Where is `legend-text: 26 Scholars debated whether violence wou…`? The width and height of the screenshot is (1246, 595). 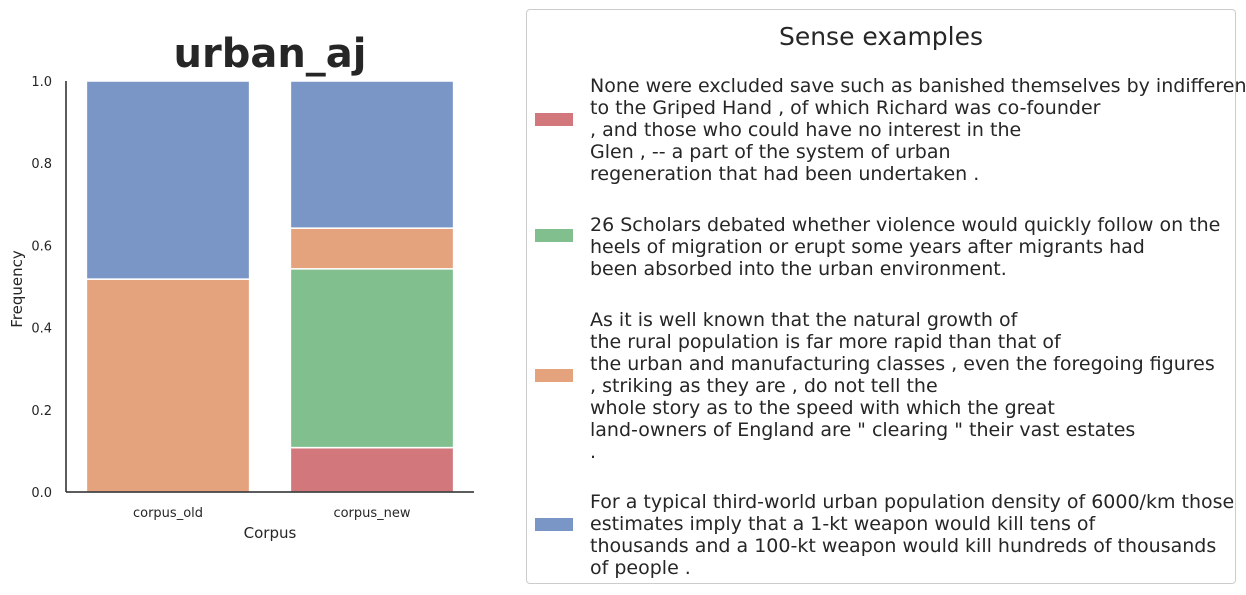
legend-text: 26 Scholars debated whether violence wou… is located at coordinates (905, 247).